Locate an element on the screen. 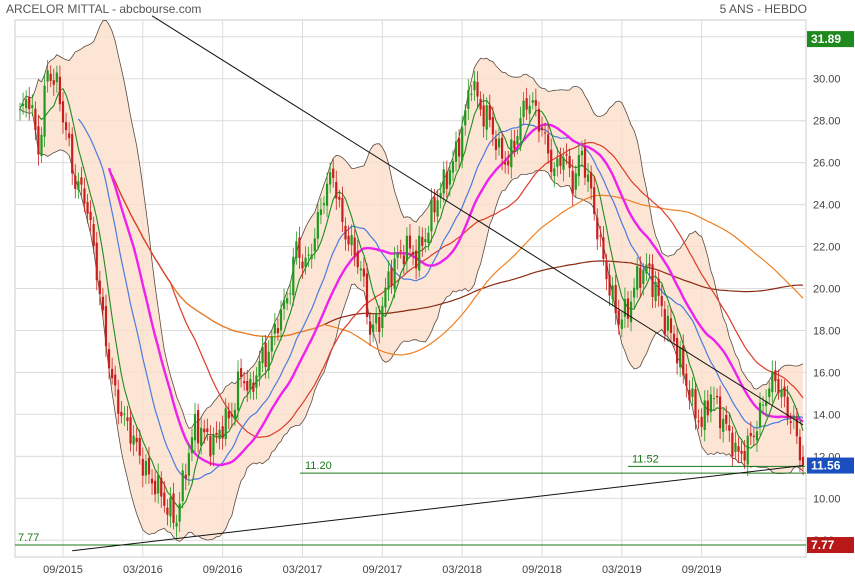  x-tick-label: 03/2016 is located at coordinates (143, 570).